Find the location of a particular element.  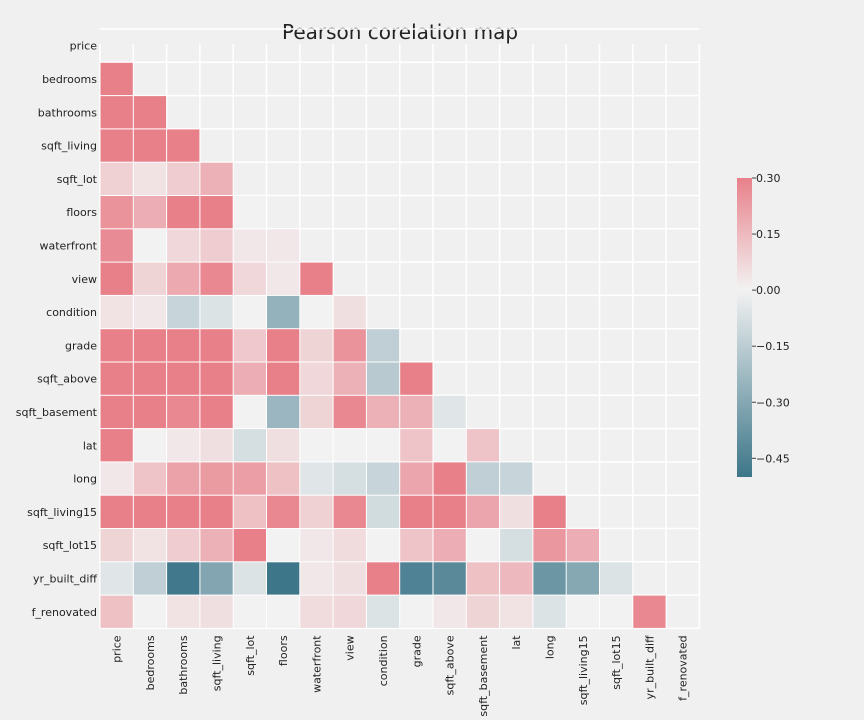

heatmap-cell-sqft_living15-grade is located at coordinates (416, 511).